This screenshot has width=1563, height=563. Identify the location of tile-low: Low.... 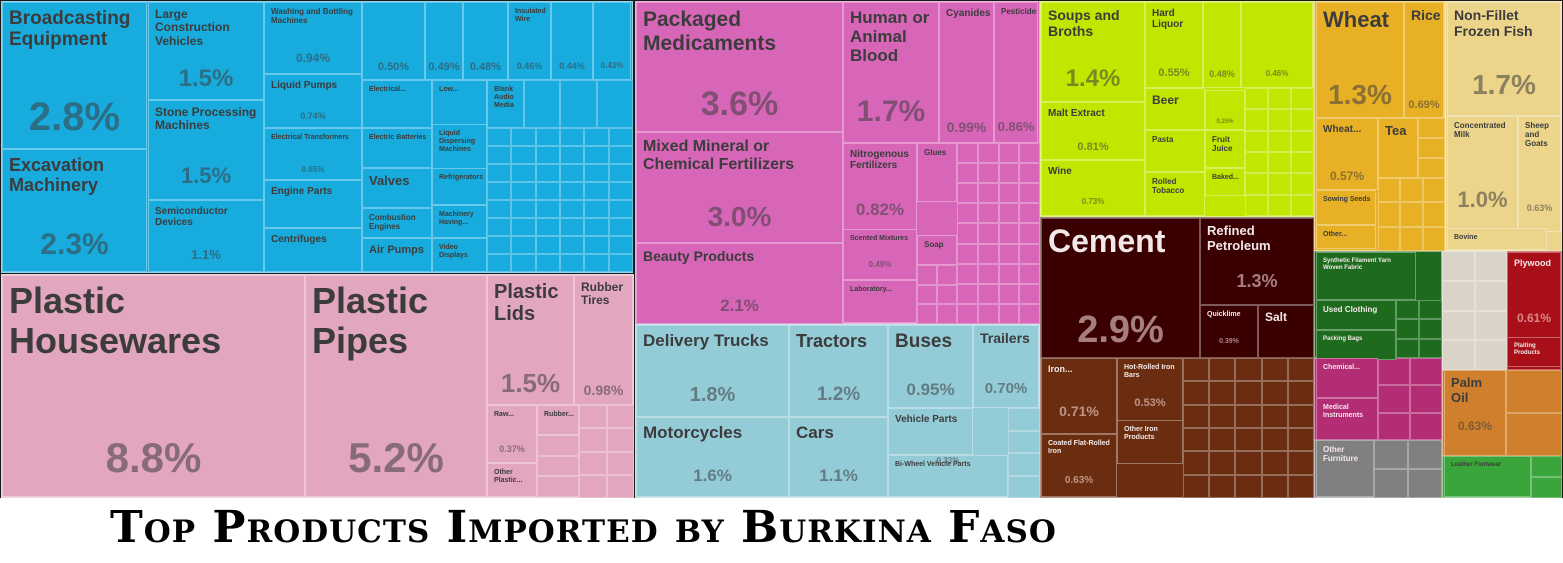
(459, 104).